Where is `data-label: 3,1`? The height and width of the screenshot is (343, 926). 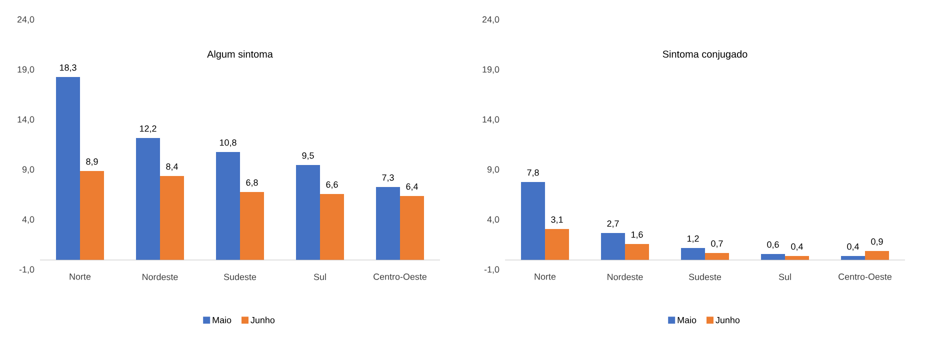 data-label: 3,1 is located at coordinates (557, 220).